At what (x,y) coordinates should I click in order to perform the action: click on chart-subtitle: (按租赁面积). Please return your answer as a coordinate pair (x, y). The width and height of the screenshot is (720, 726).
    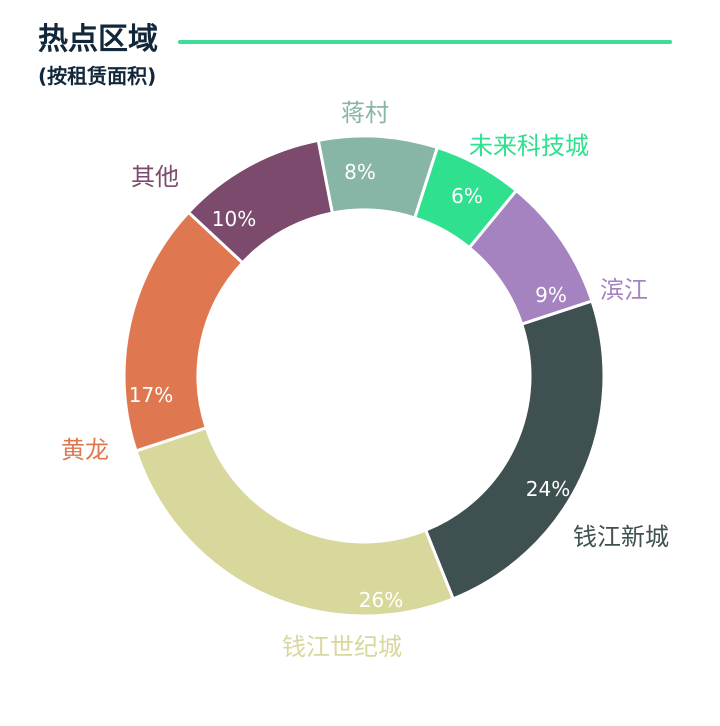
    Looking at the image, I should click on (97, 76).